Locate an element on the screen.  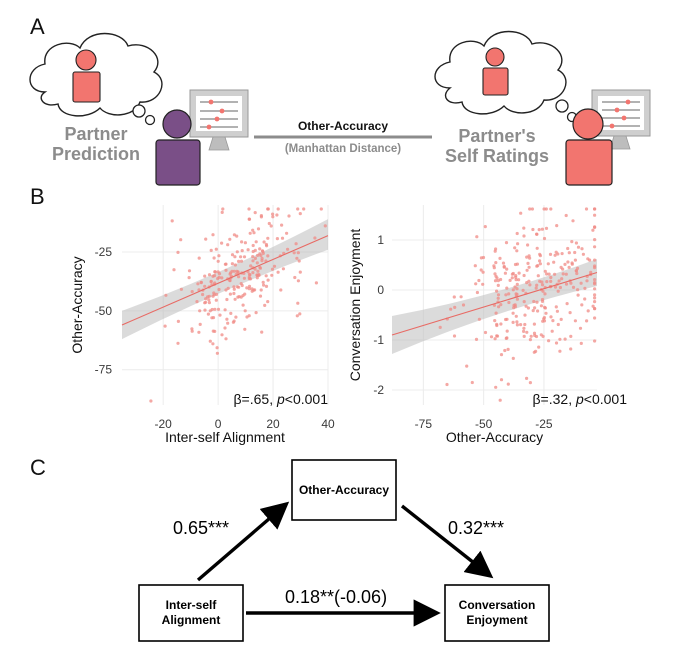
mediator-label: Other-Accuracy is located at coordinates (344, 490).